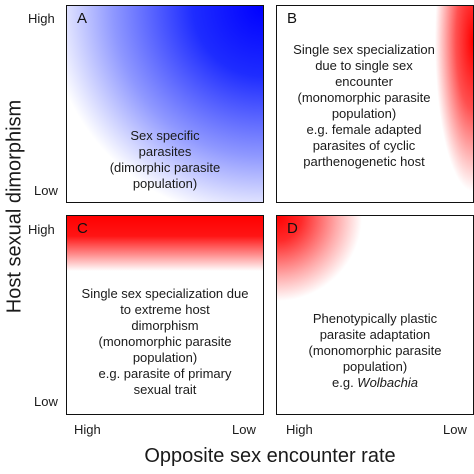  Describe the element at coordinates (364, 161) in the screenshot. I see `panel-b-line: parthenogenetic host` at that location.